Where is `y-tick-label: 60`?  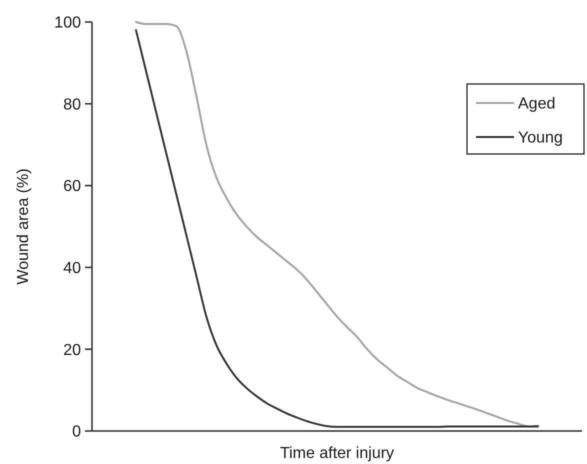
y-tick-label: 60 is located at coordinates (72, 187).